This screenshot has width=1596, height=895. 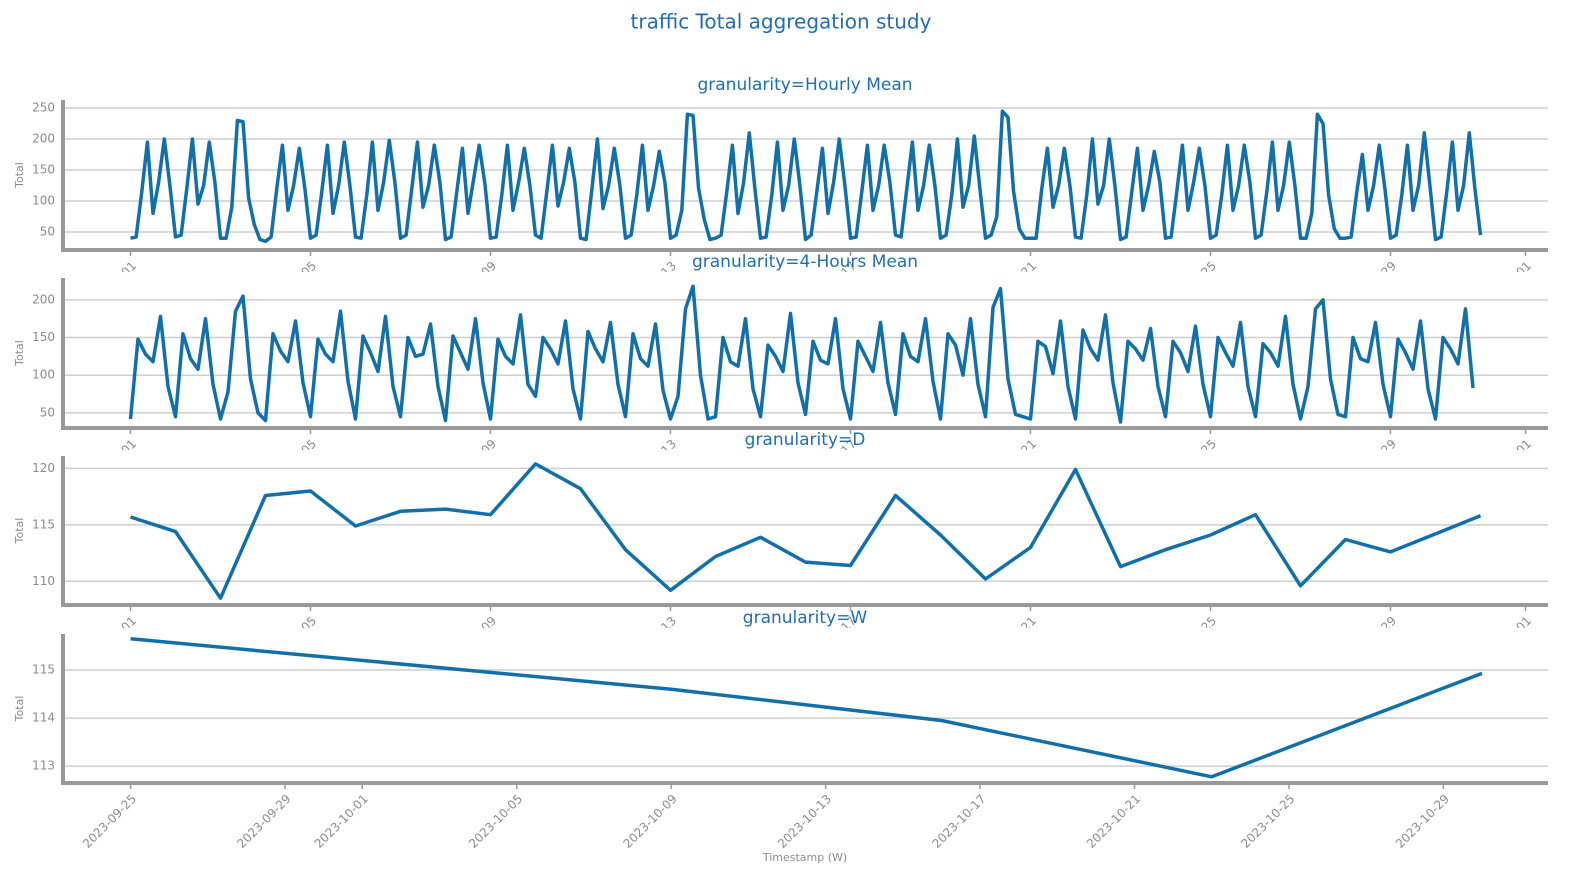 What do you see at coordinates (804, 85) in the screenshot?
I see `panel-title: granularity=Hourly Mean` at bounding box center [804, 85].